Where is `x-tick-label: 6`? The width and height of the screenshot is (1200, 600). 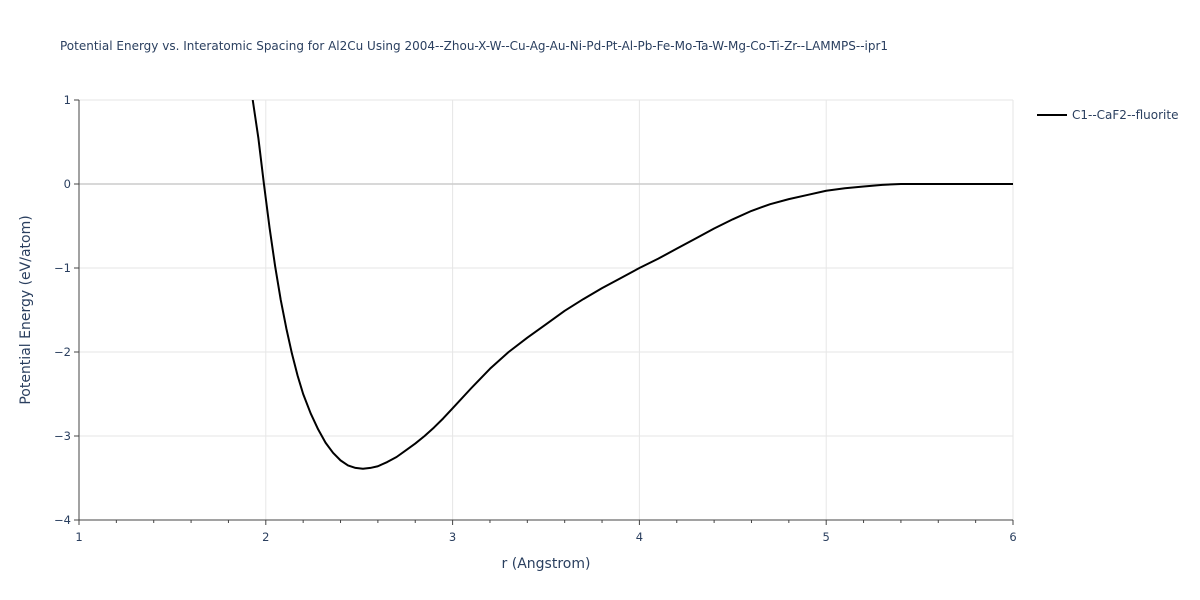 x-tick-label: 6 is located at coordinates (1012, 537).